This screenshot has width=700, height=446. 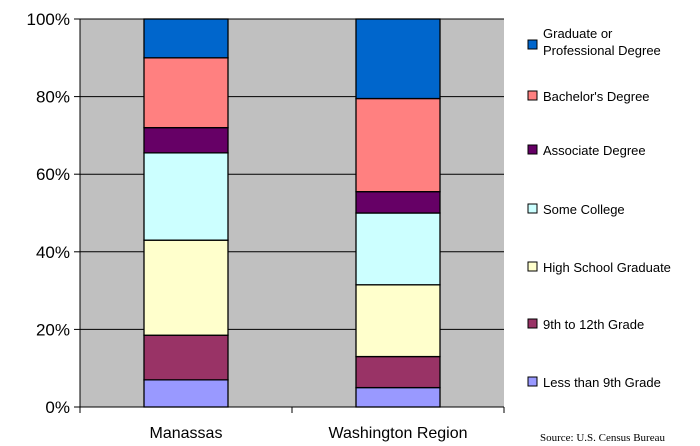 I want to click on legend-label: Less than 9th Grade, so click(x=602, y=382).